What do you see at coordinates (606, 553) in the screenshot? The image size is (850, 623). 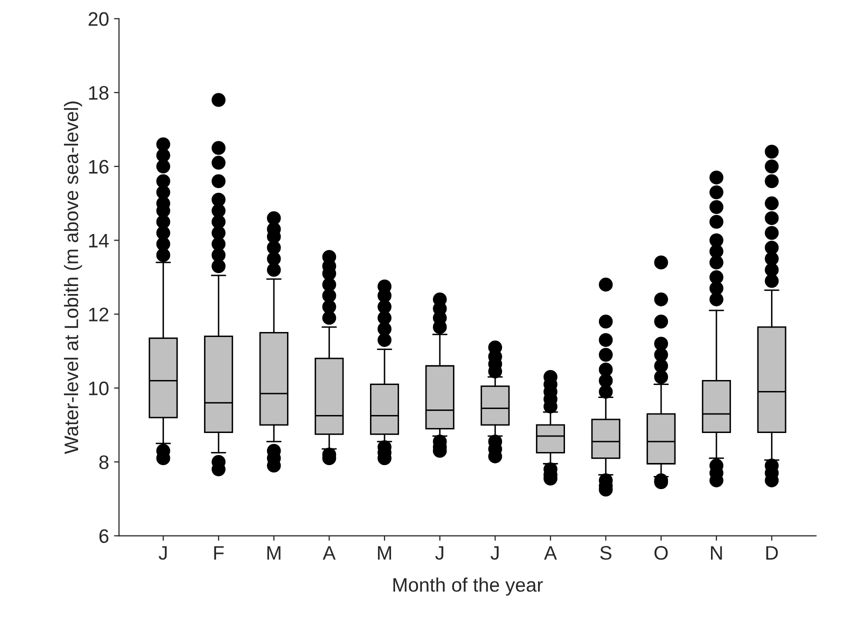 I see `x-tick-label: S` at bounding box center [606, 553].